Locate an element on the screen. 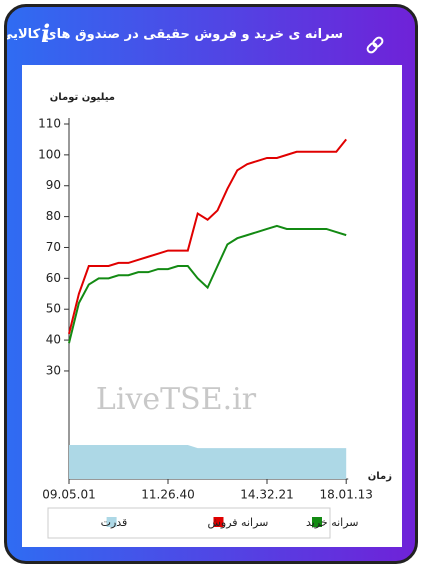 This screenshot has width=422, height=569. legend-label: قدرت is located at coordinates (114, 522).